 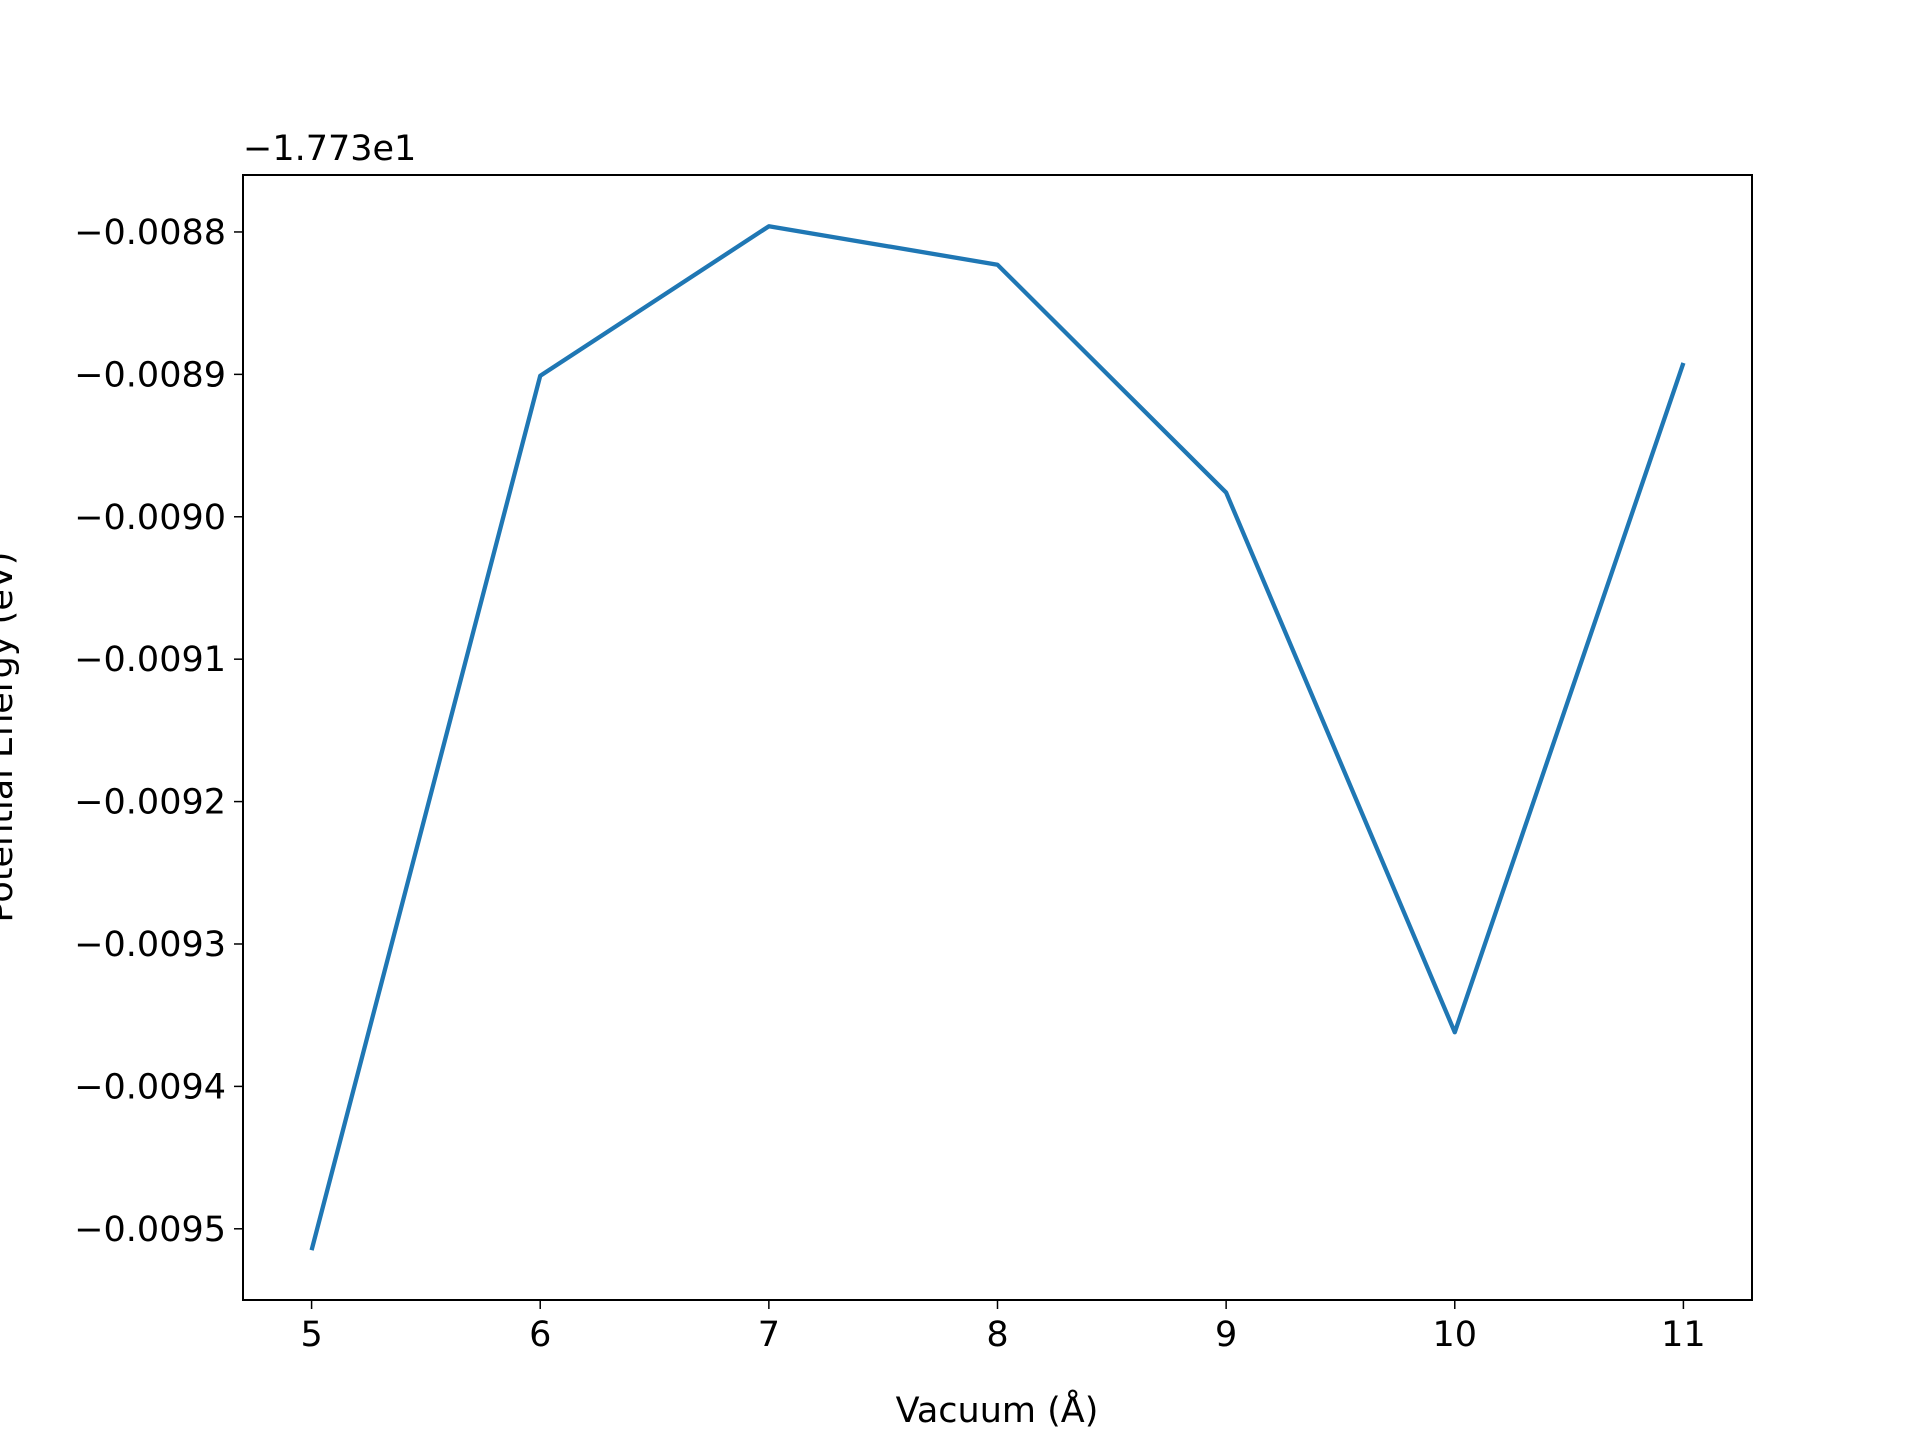 I want to click on y-tick-label: −0.0093, so click(x=150, y=945).